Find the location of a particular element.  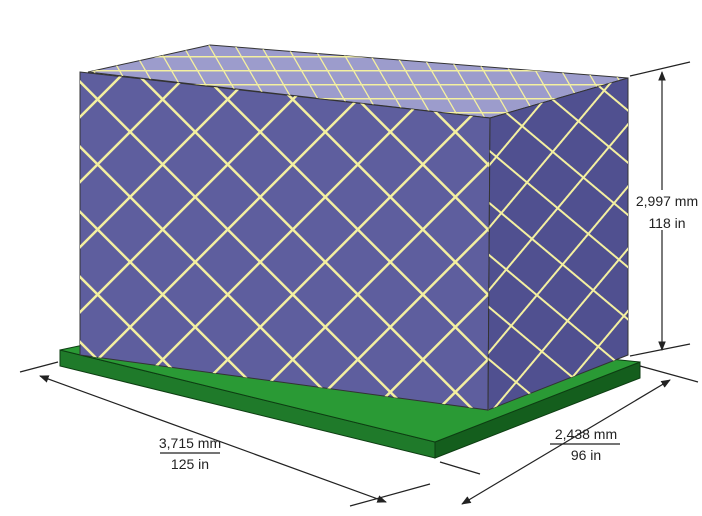

height-metric: 2,997 mm is located at coordinates (667, 201).